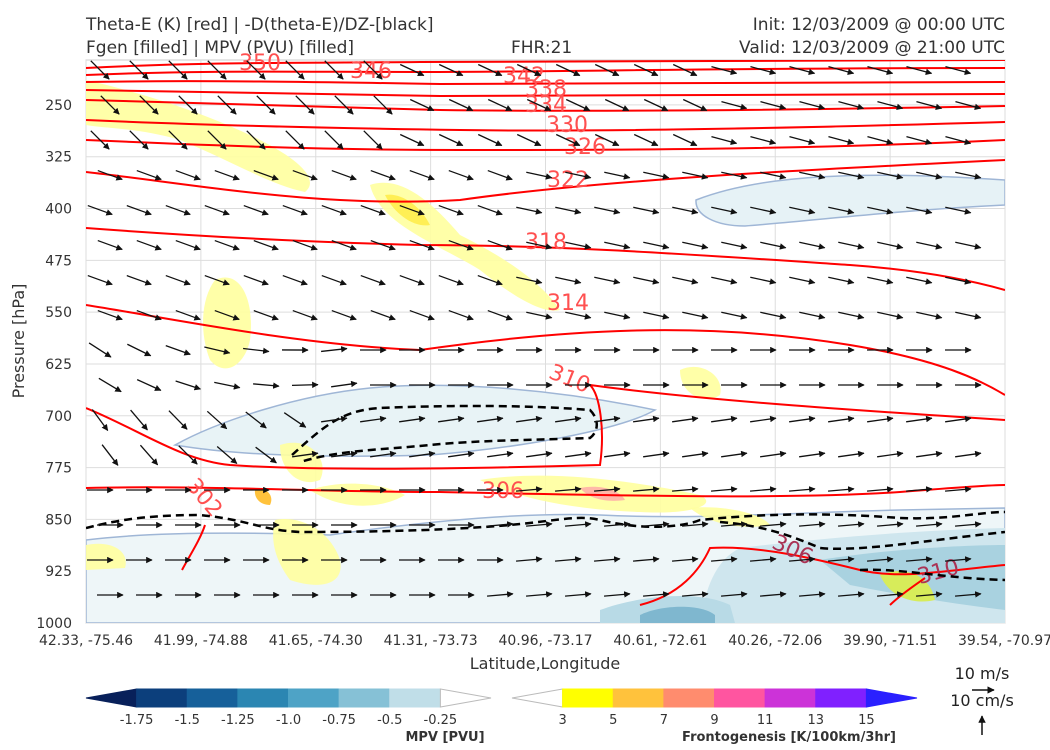 The width and height of the screenshot is (1050, 750). What do you see at coordinates (18, 341) in the screenshot?
I see `y-axis-label: Pressure [hPa]` at bounding box center [18, 341].